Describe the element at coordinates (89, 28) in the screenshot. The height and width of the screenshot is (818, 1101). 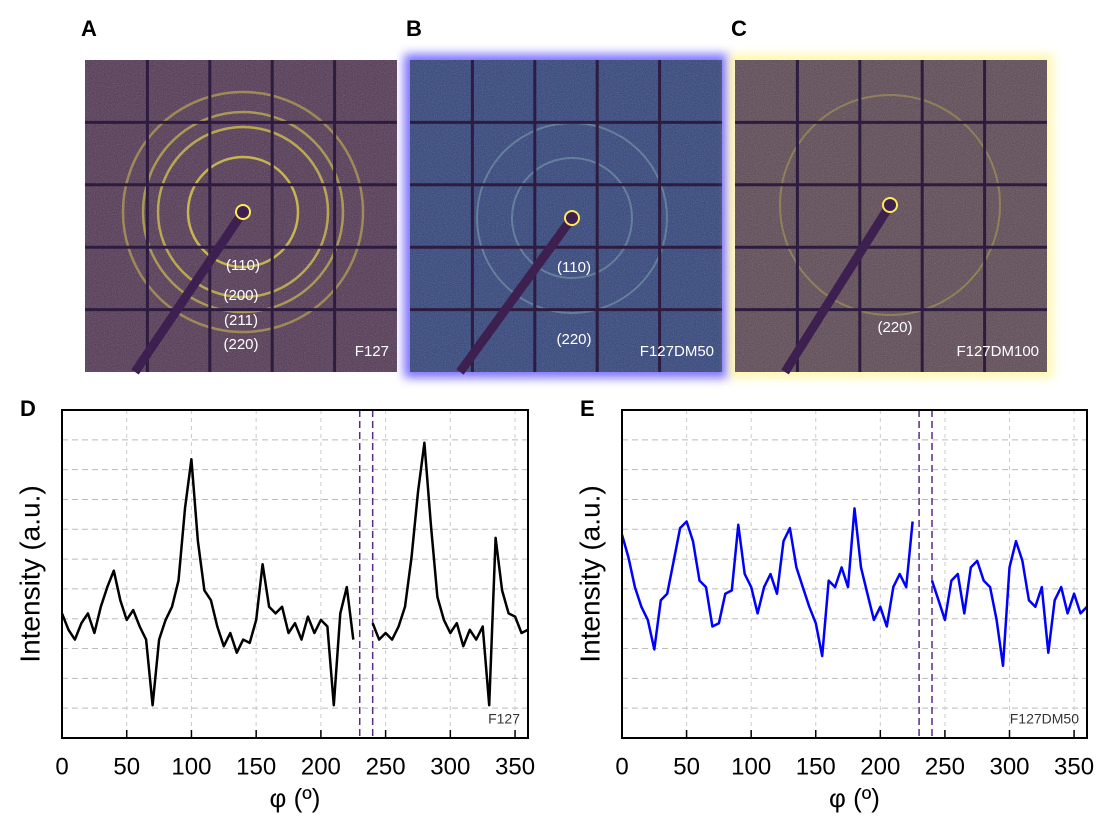
I see `panel-label: A` at that location.